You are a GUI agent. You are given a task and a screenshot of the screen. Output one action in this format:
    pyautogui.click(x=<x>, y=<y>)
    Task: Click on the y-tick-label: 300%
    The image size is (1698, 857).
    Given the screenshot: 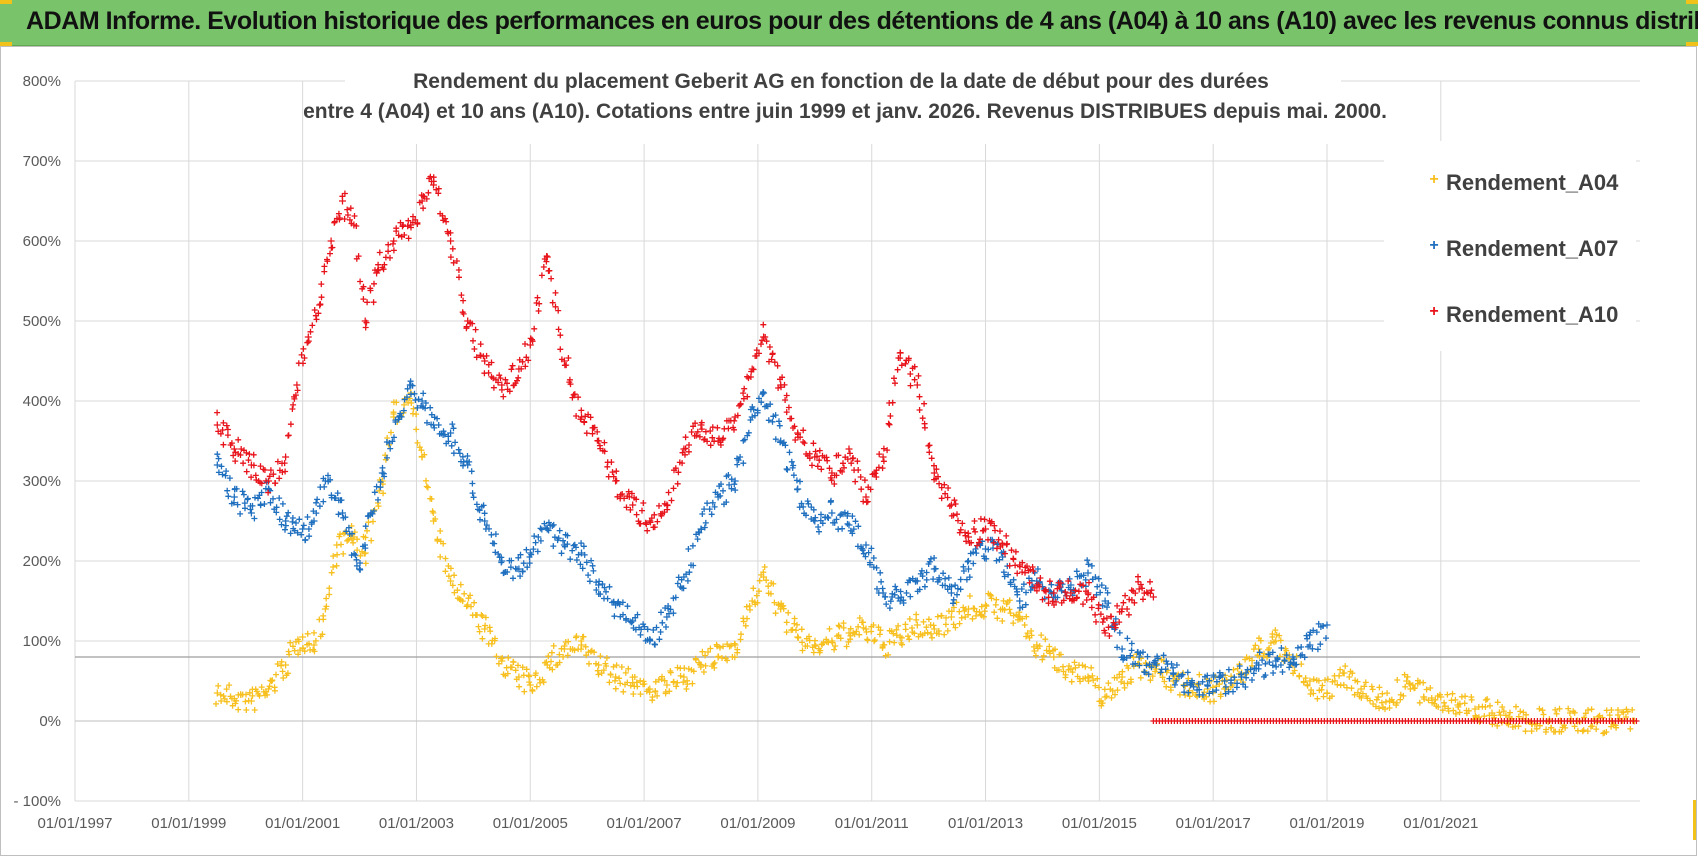 What is the action you would take?
    pyautogui.click(x=42, y=481)
    